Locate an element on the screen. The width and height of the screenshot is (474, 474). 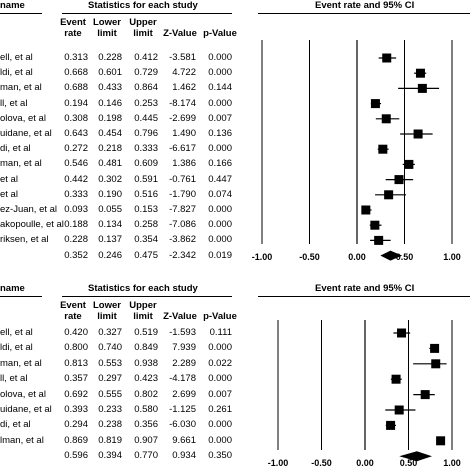
study-label: ez-Juan, et al is located at coordinates (29, 209).